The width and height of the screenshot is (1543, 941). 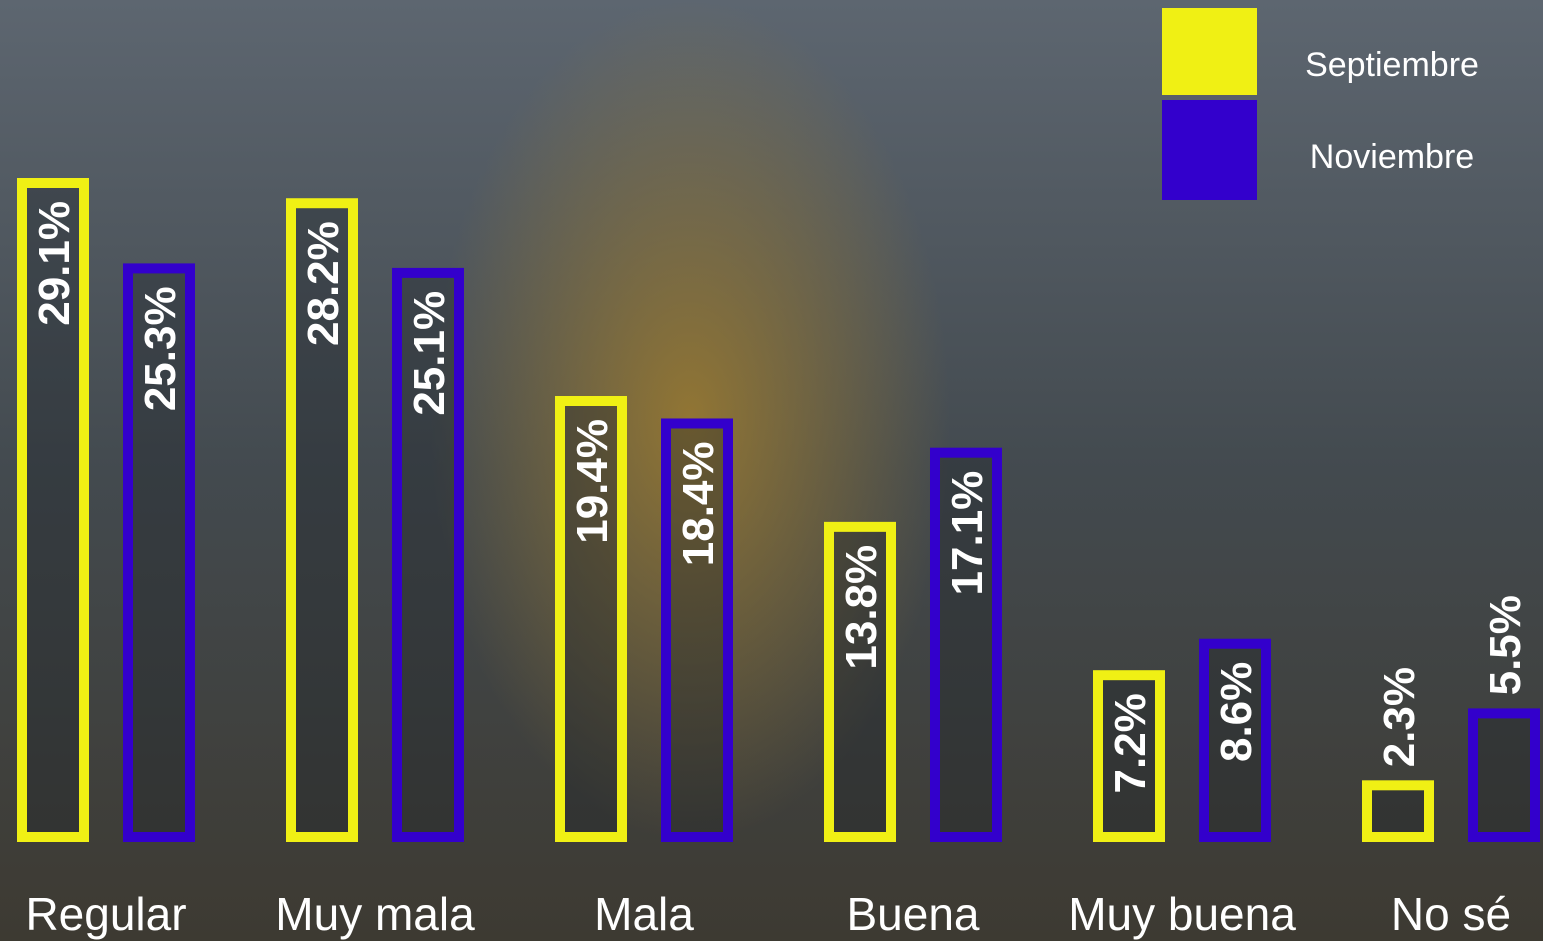 I want to click on data-label: 17.1%, so click(x=967, y=533).